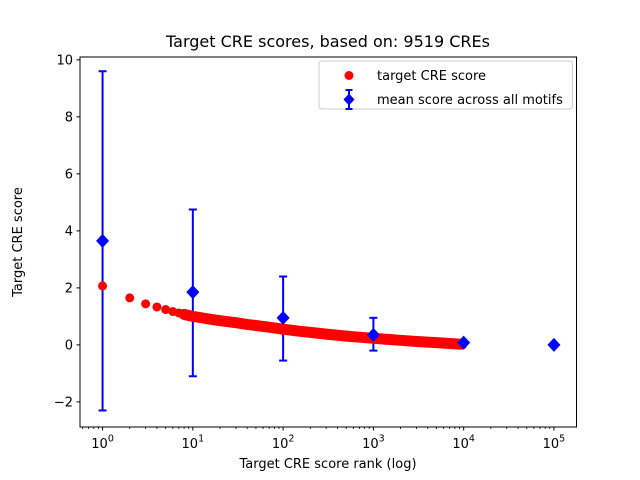  What do you see at coordinates (463, 443) in the screenshot?
I see `x-tick-label: 10⁴` at bounding box center [463, 443].